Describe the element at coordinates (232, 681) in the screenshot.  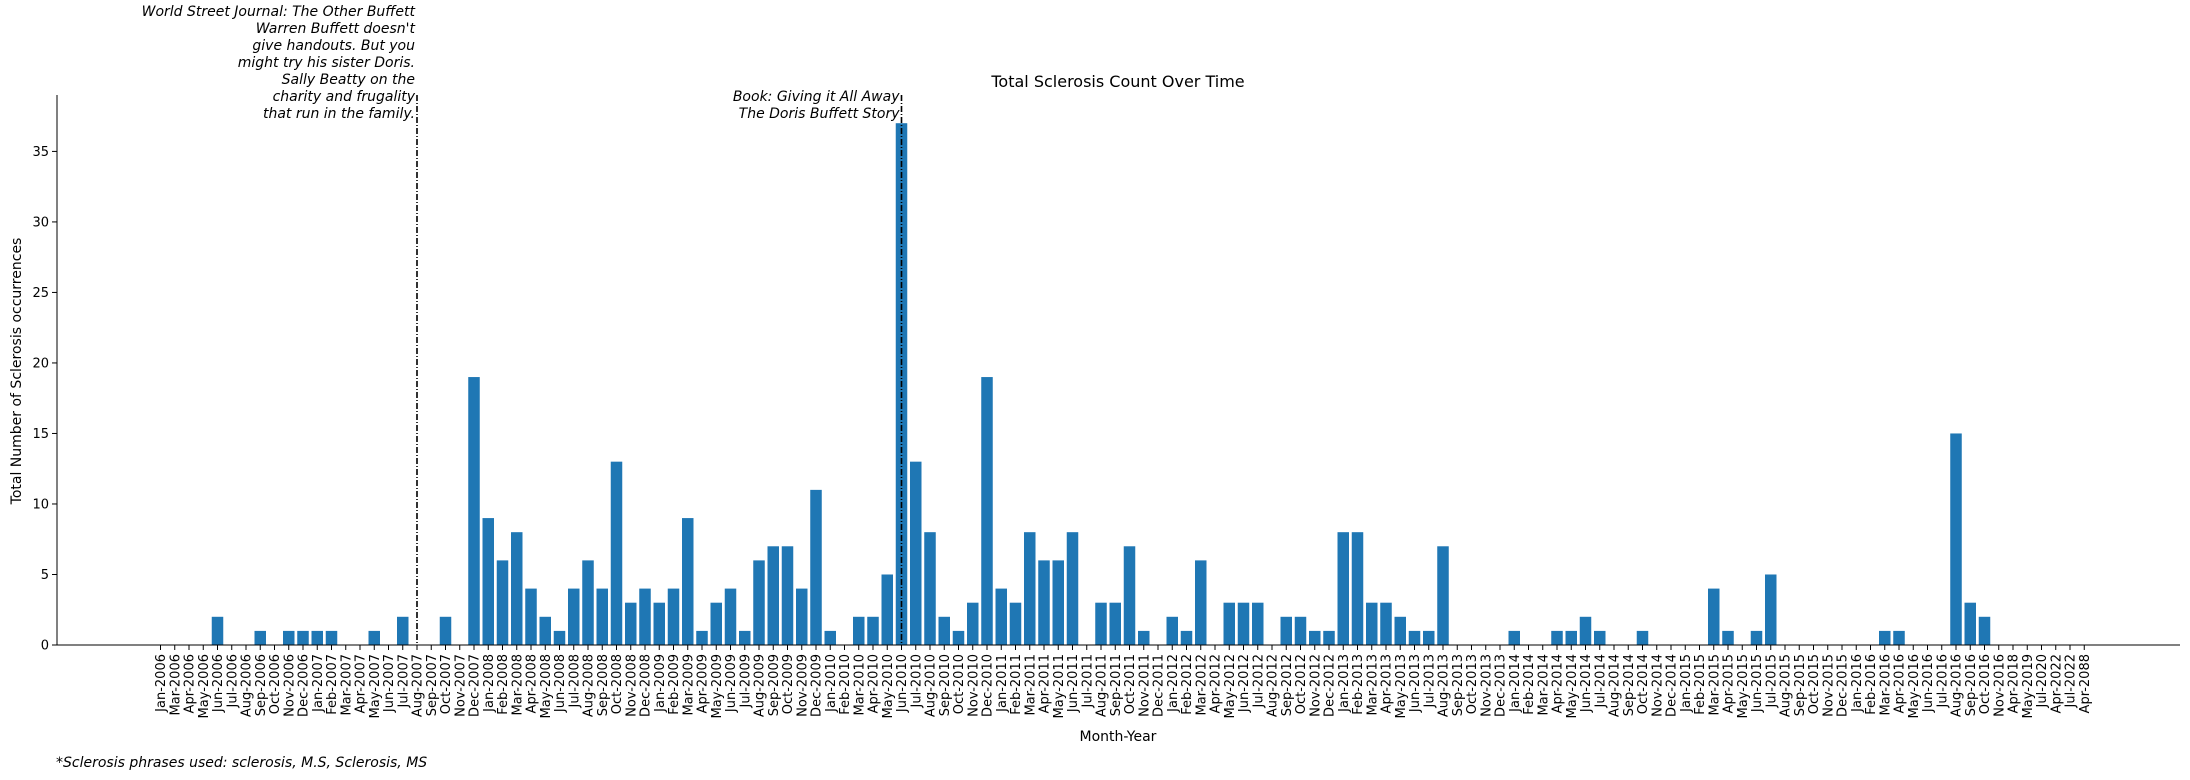
I see `x-tick-label: Jul-2006` at that location.